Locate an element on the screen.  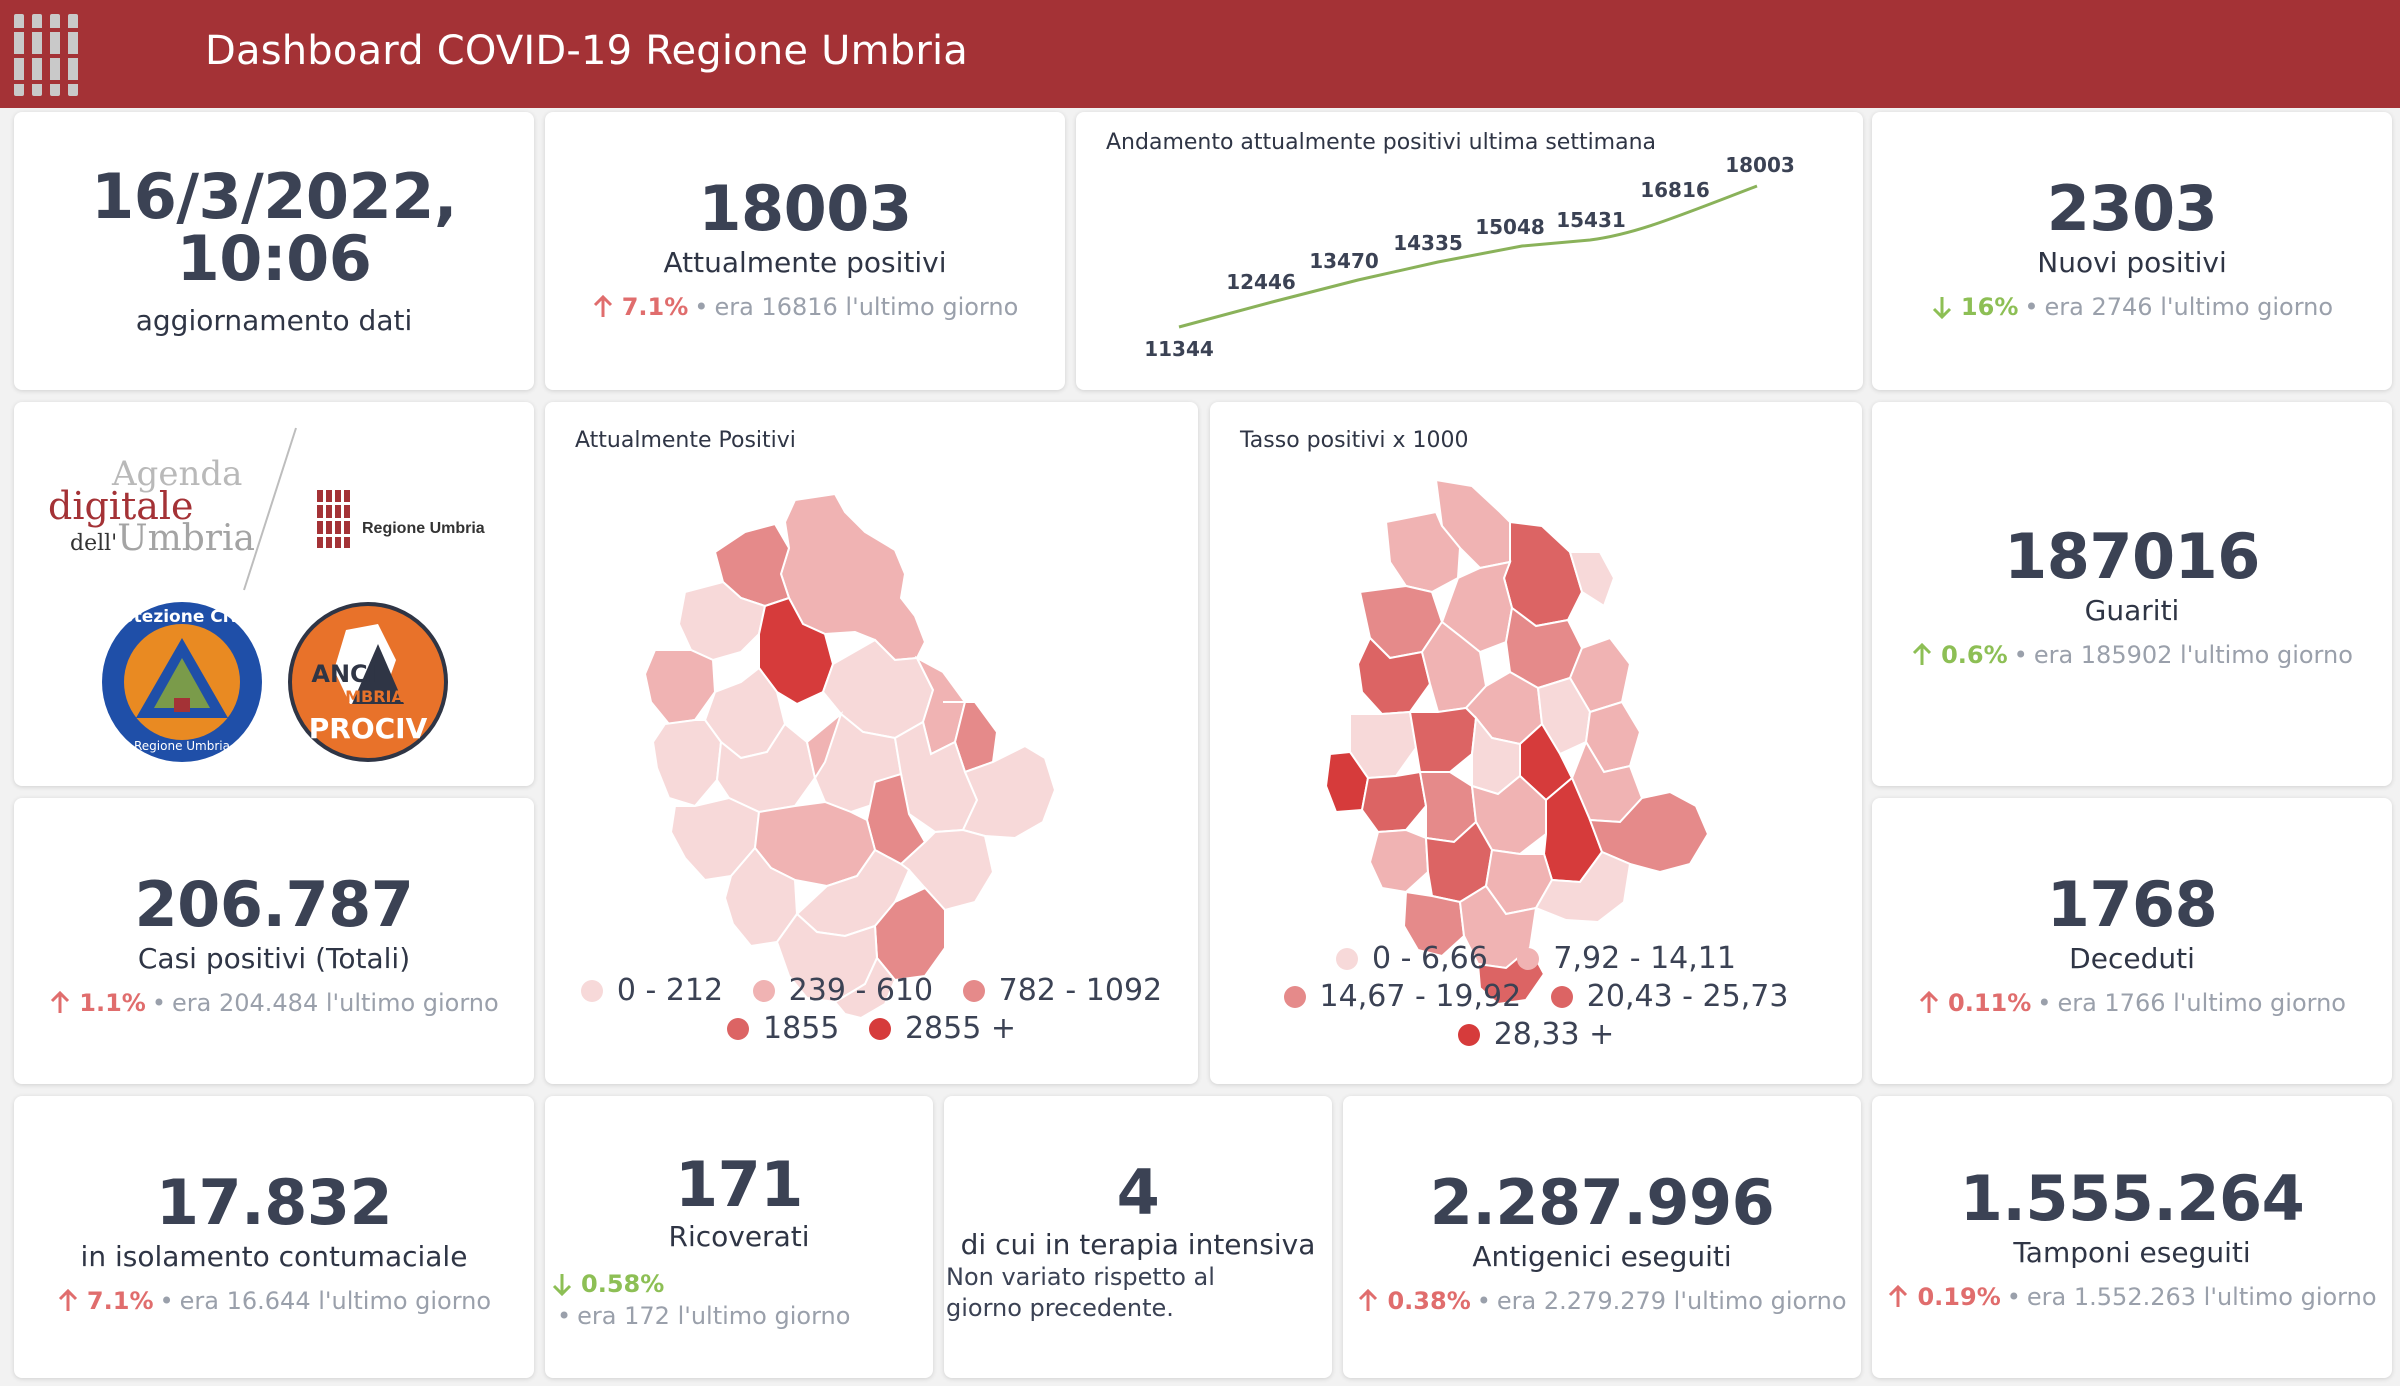
legend-item: 28,33 + is located at coordinates (1535, 1035).